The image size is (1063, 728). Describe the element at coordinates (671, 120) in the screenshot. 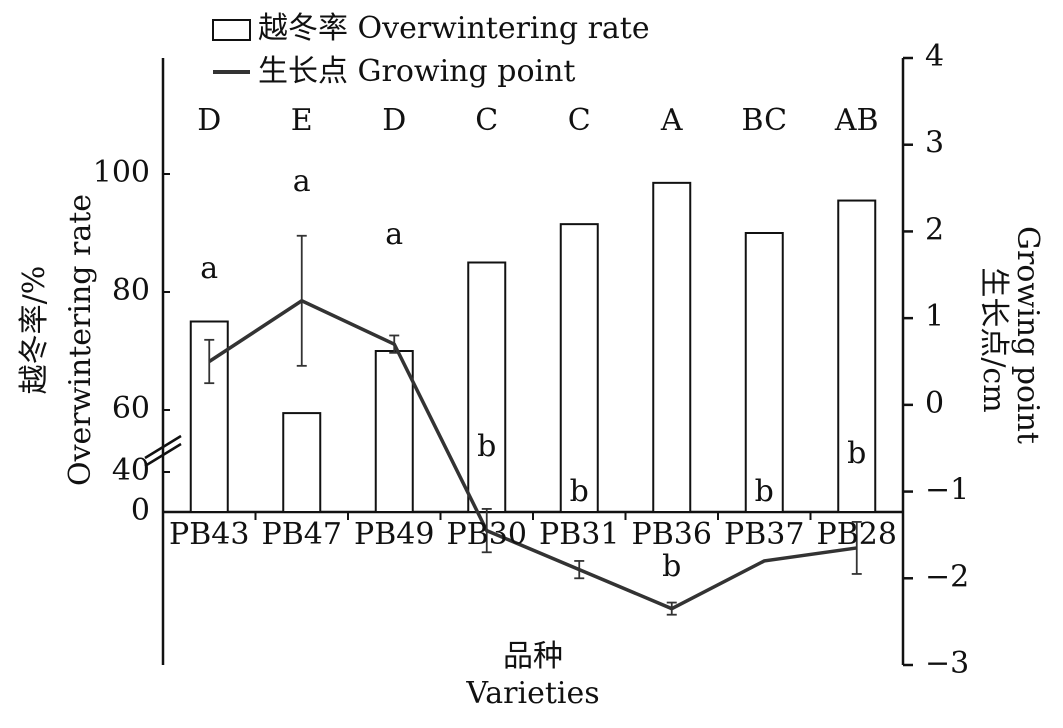

I see `bar-letter: A` at that location.